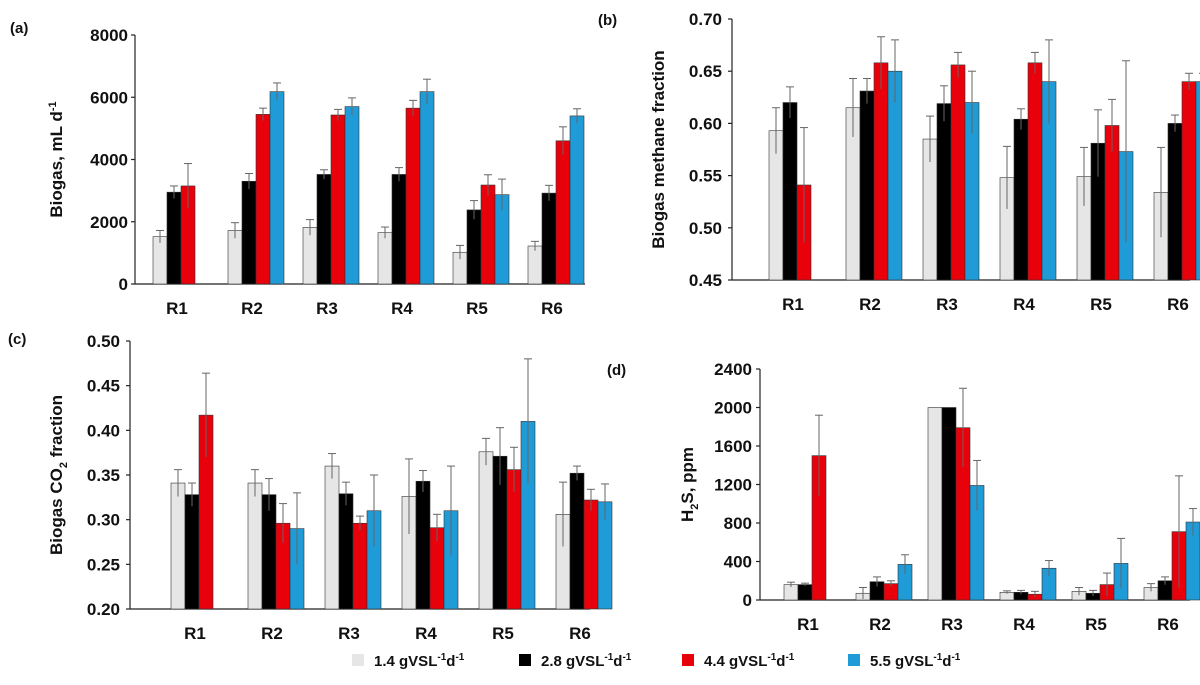  Describe the element at coordinates (103, 520) in the screenshot. I see `y-tick-label: 0.30` at that location.